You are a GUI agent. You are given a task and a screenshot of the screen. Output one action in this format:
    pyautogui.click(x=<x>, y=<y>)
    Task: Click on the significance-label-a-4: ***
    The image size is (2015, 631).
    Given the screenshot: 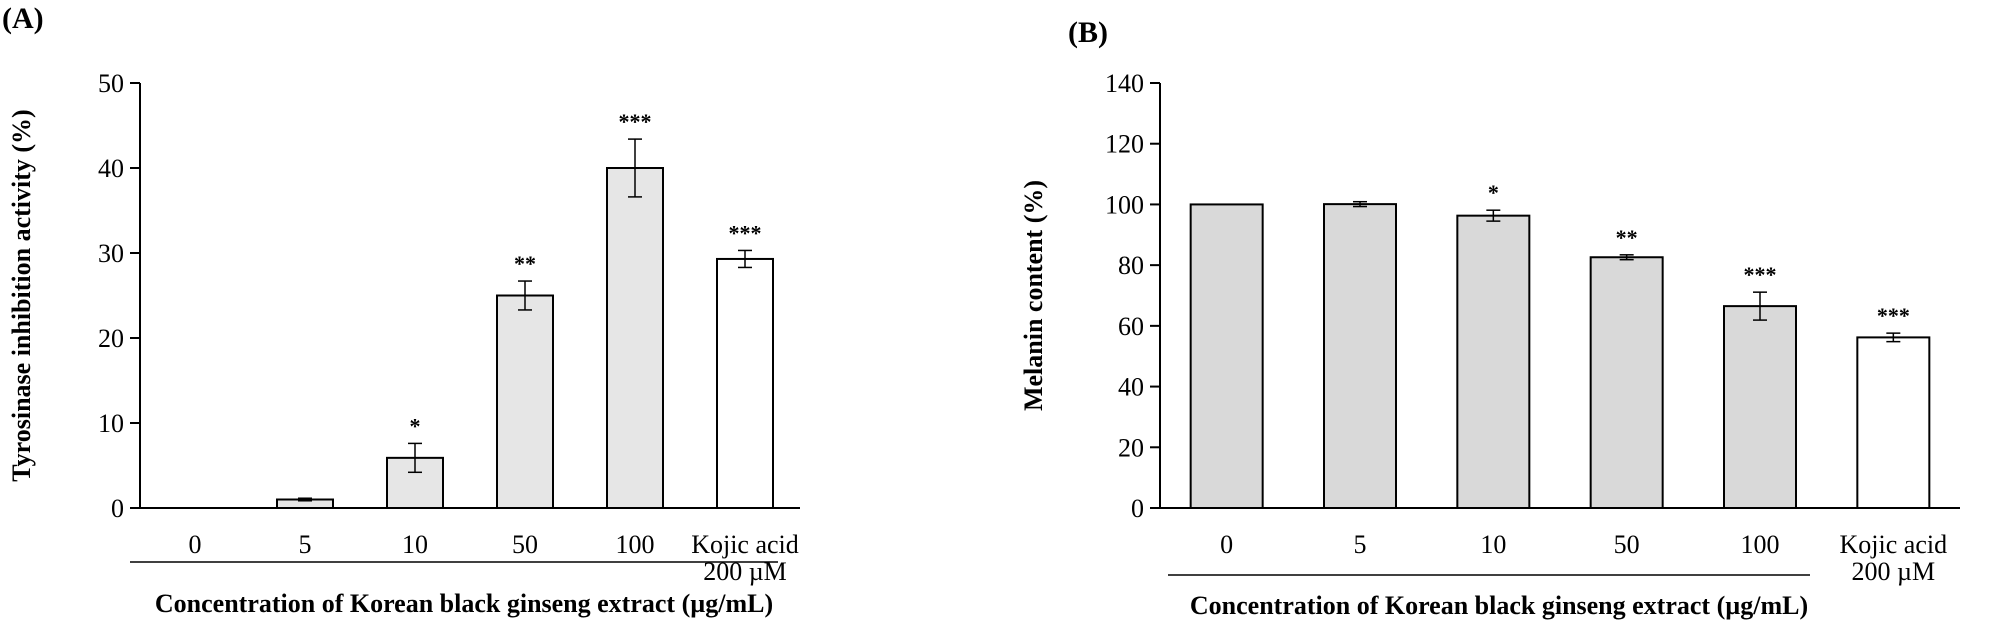 What is the action you would take?
    pyautogui.click(x=635, y=121)
    